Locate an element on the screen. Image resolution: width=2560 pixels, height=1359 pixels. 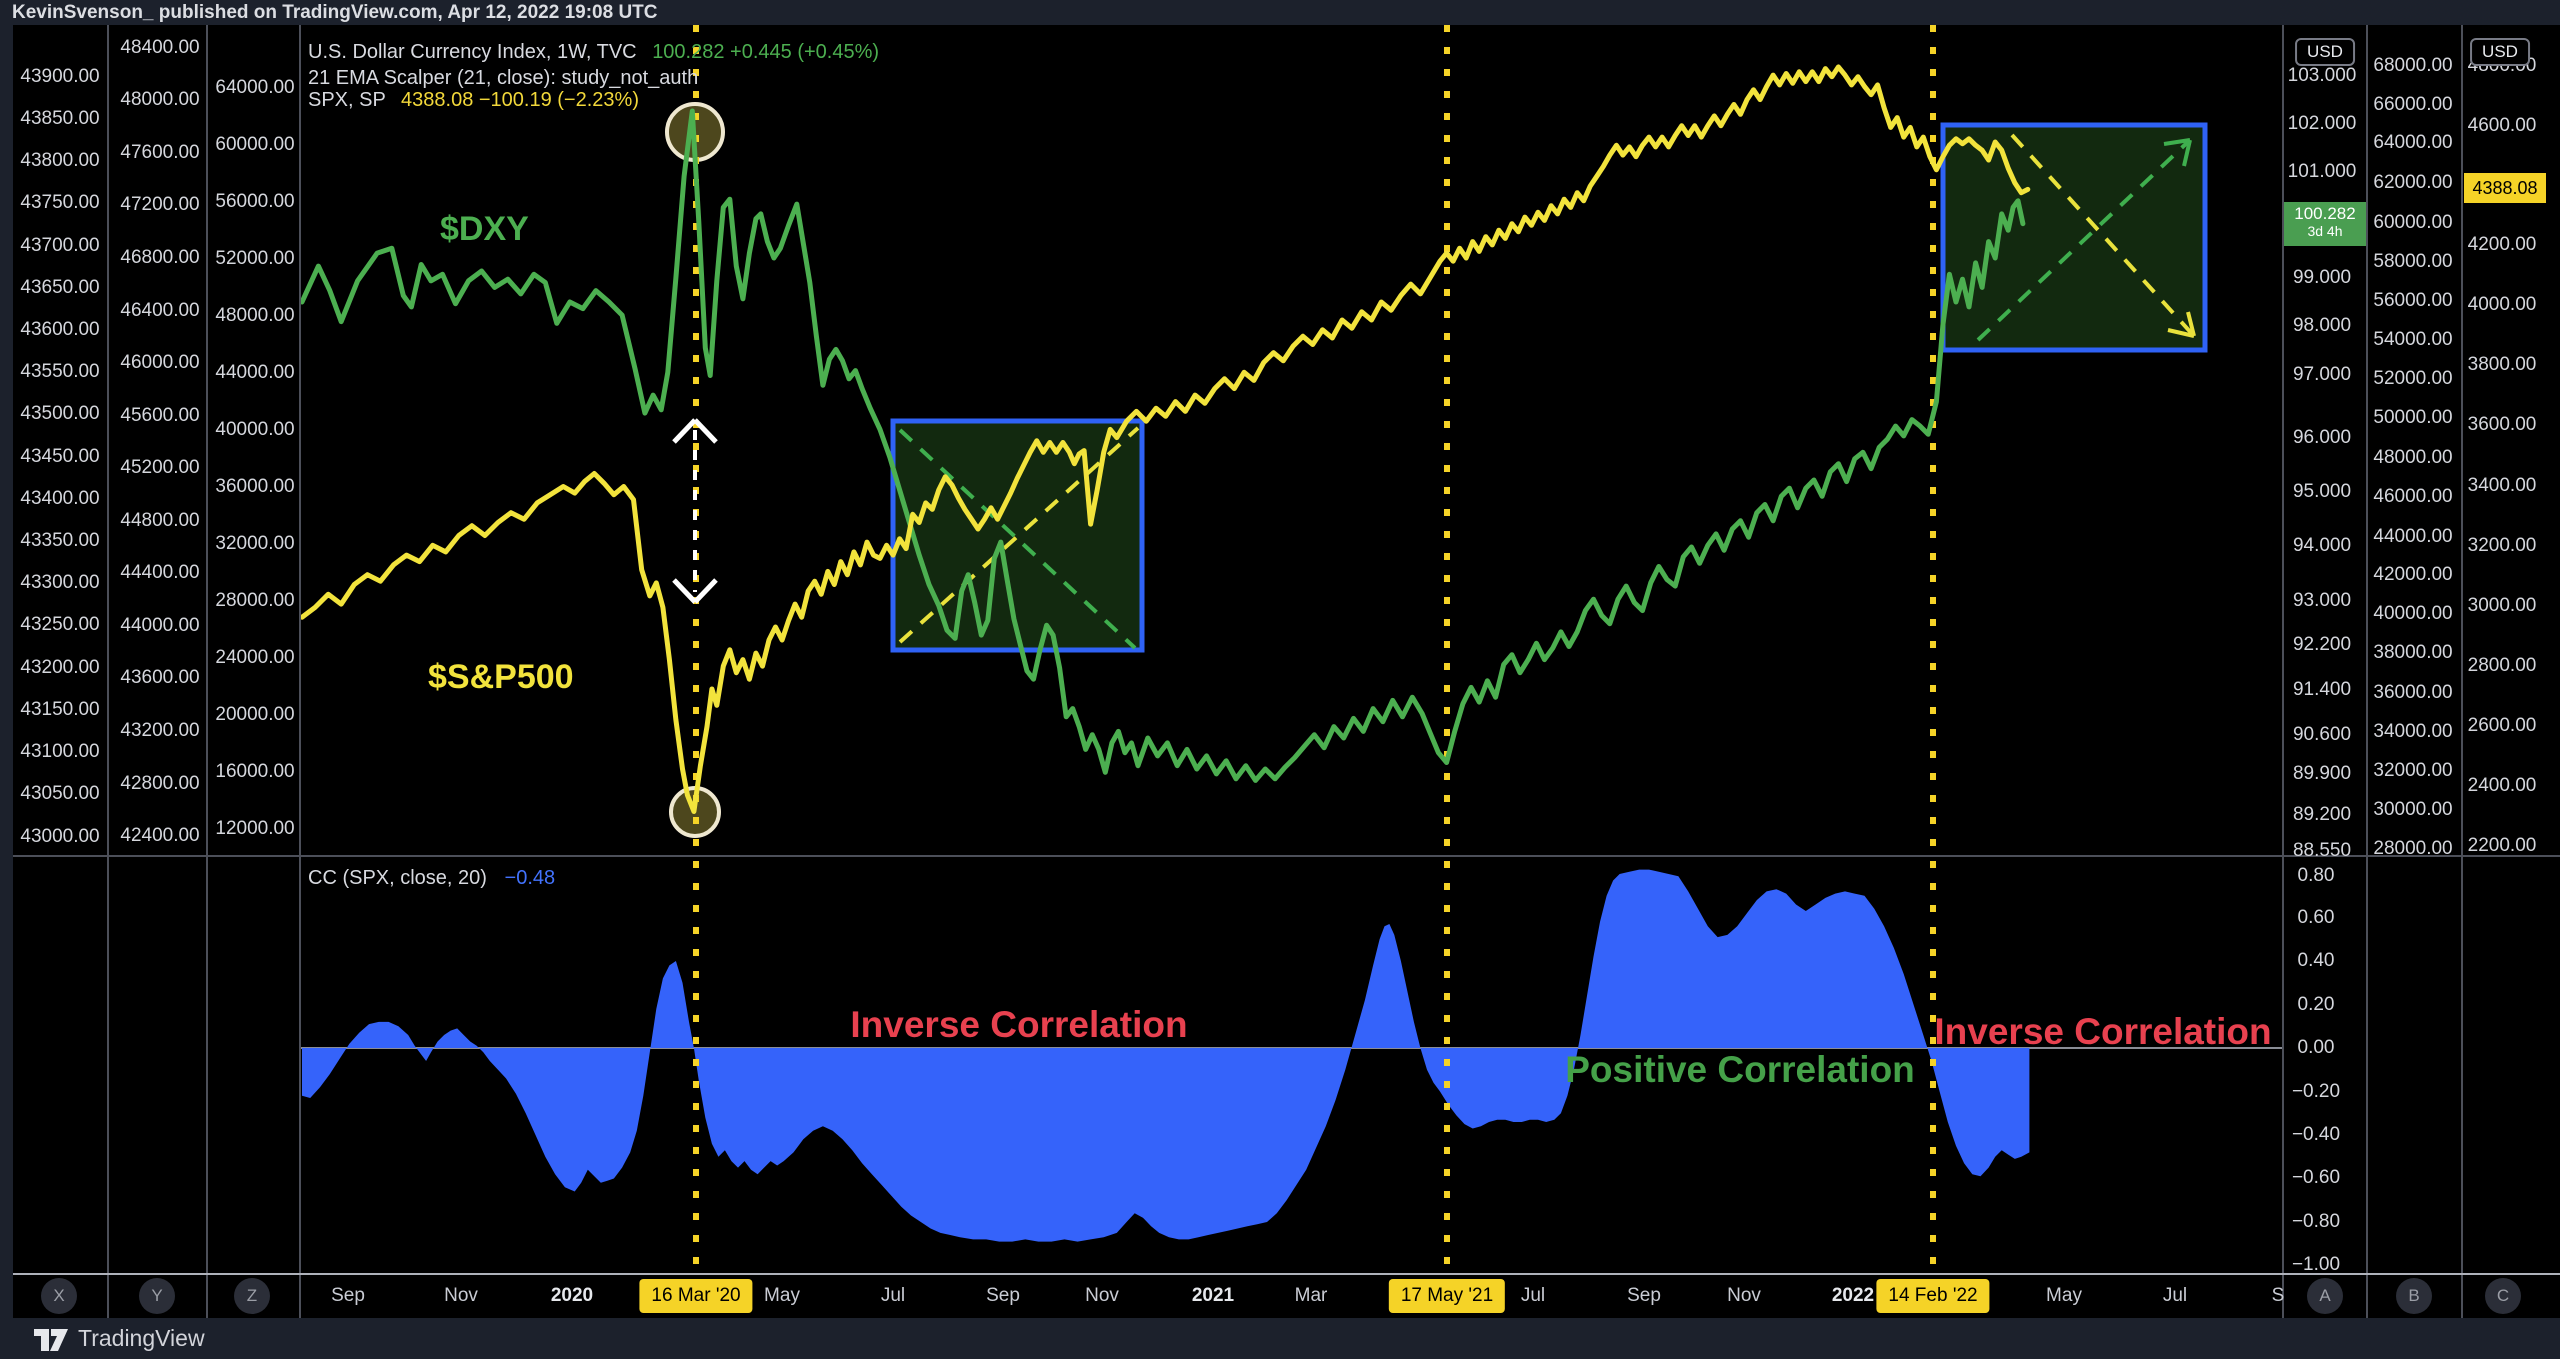
scale-button-c: C is located at coordinates (2503, 1296).